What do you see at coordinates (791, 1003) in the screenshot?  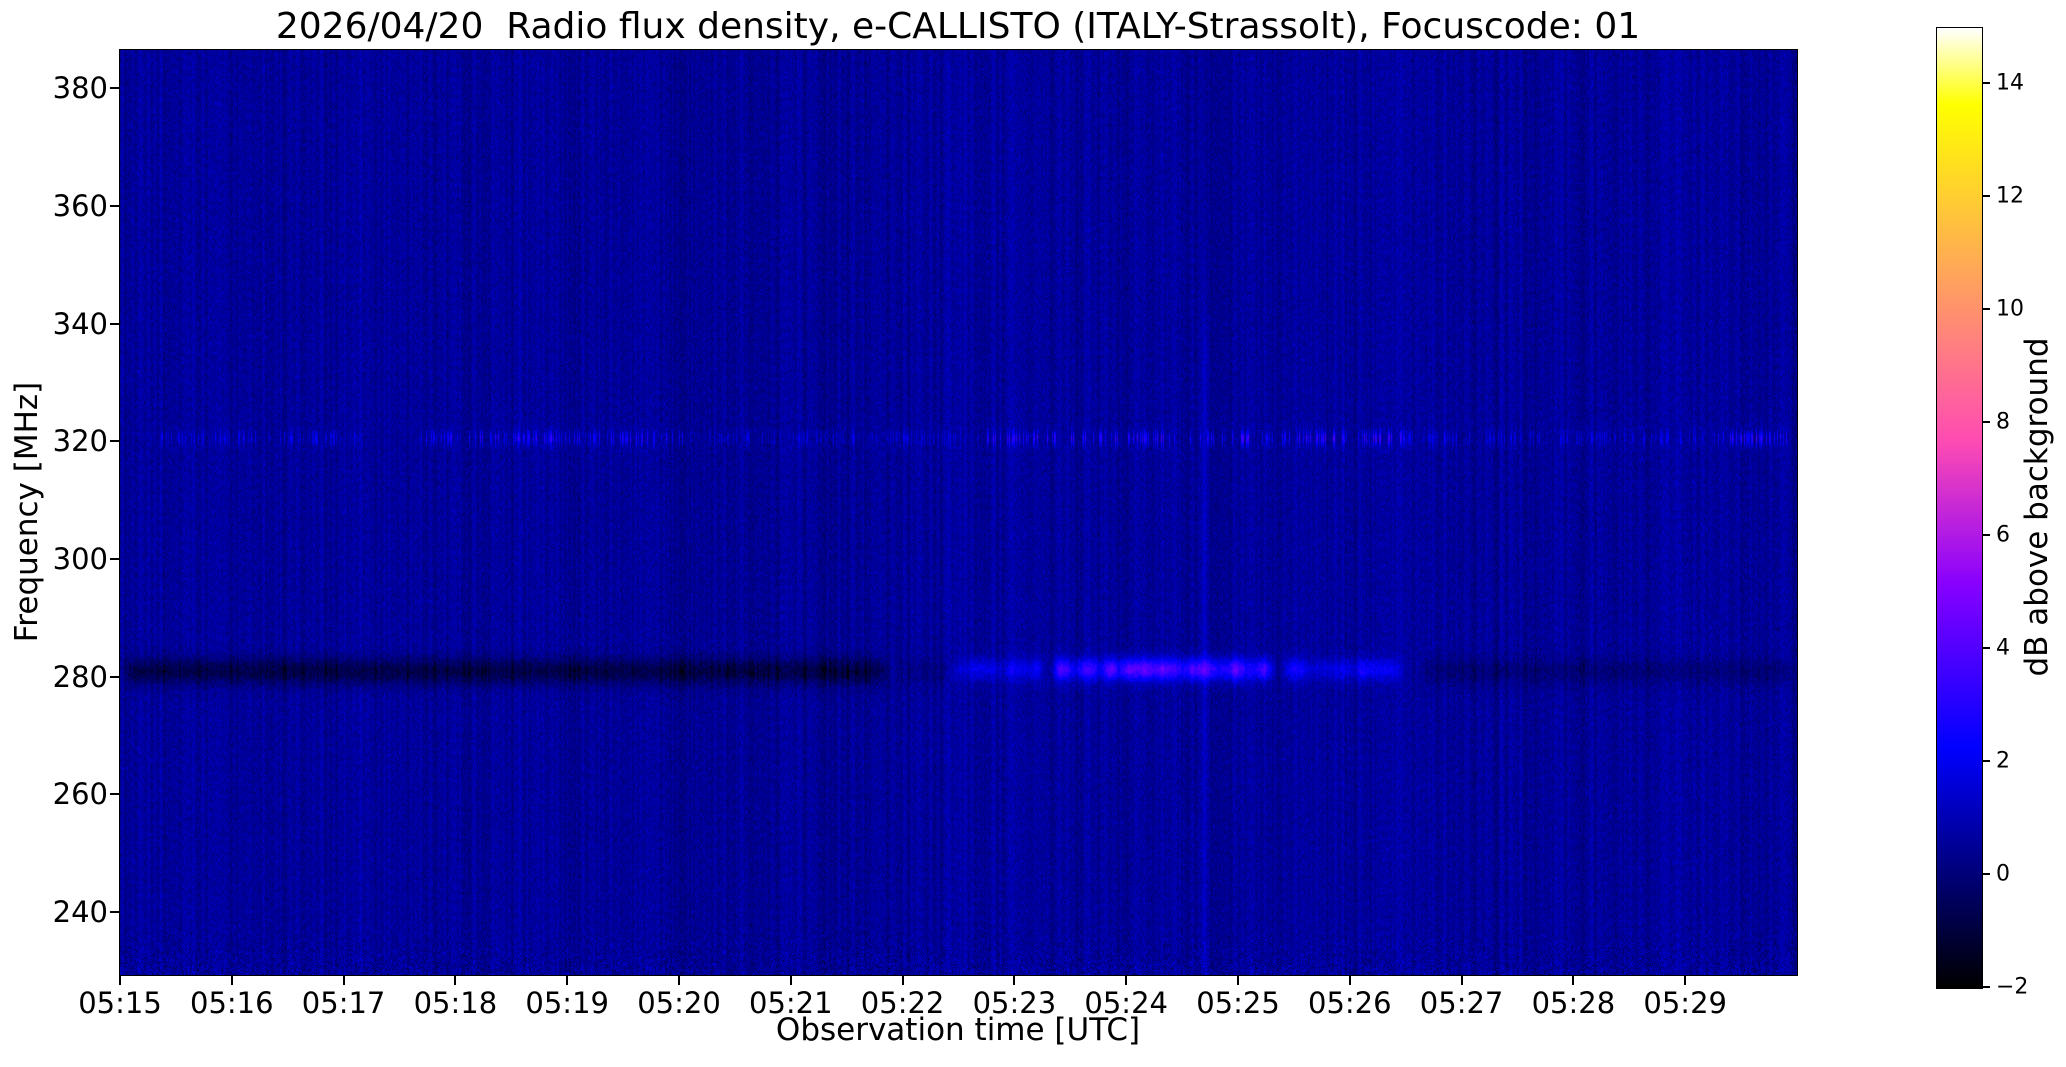 I see `x-tick-label: 05:21` at bounding box center [791, 1003].